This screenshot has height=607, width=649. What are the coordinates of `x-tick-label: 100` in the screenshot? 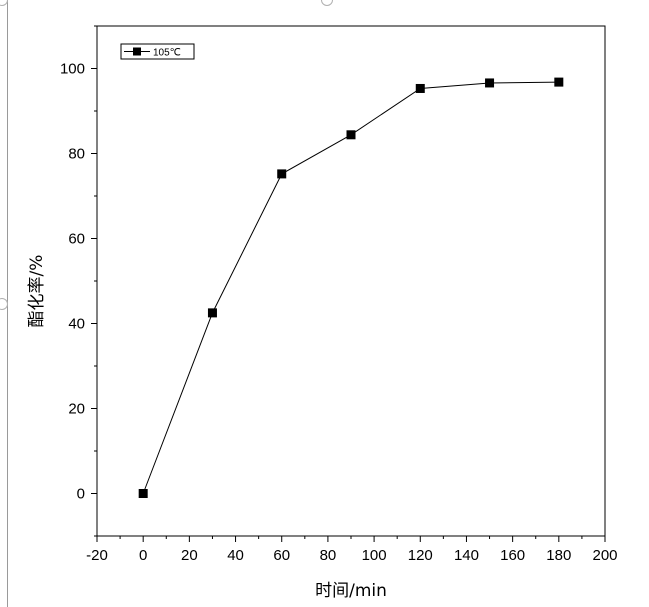 It's located at (374, 555).